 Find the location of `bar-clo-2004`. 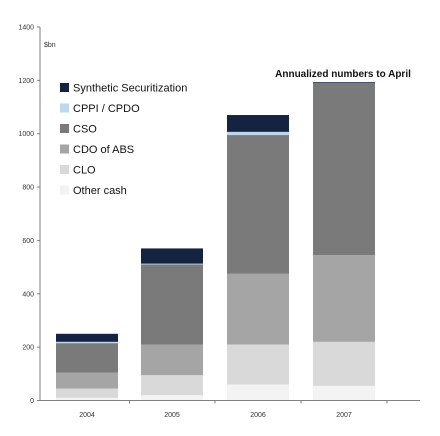

bar-clo-2004 is located at coordinates (87, 393).